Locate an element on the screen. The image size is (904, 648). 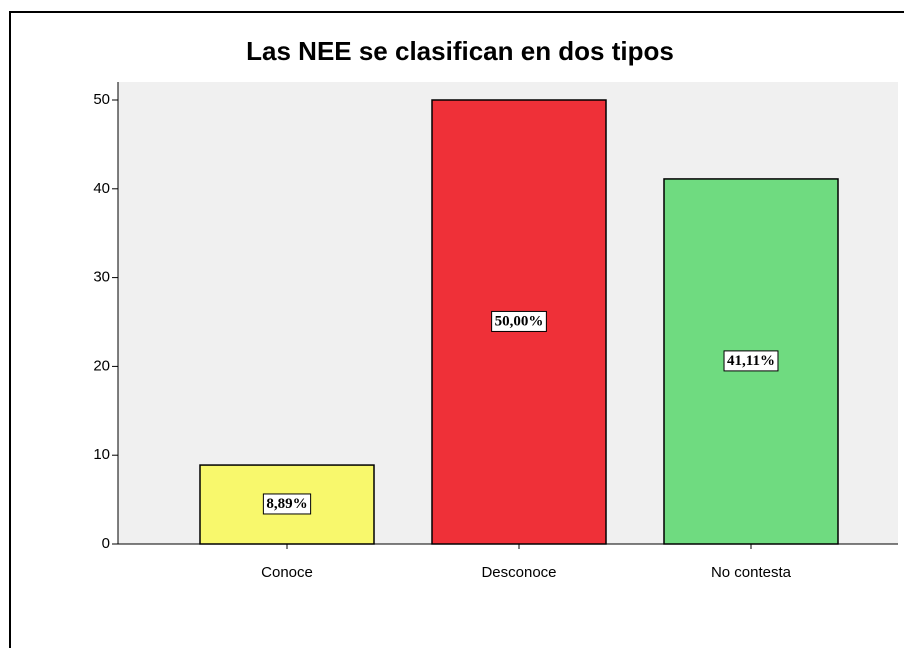
chart-title: Las NEE se clasifican en dos tipos is located at coordinates (460, 51).